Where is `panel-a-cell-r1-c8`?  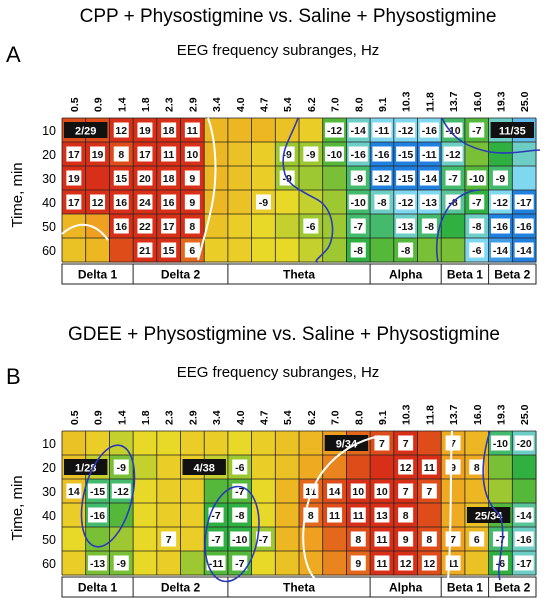 panel-a-cell-r1-c8 is located at coordinates (240, 130).